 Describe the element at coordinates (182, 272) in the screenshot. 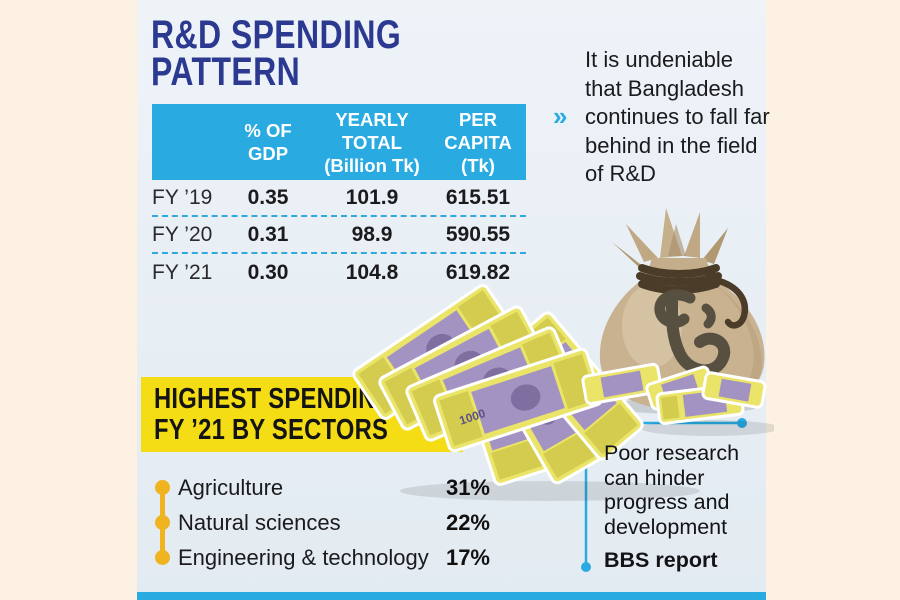

I see `row-label: FY ’21` at that location.